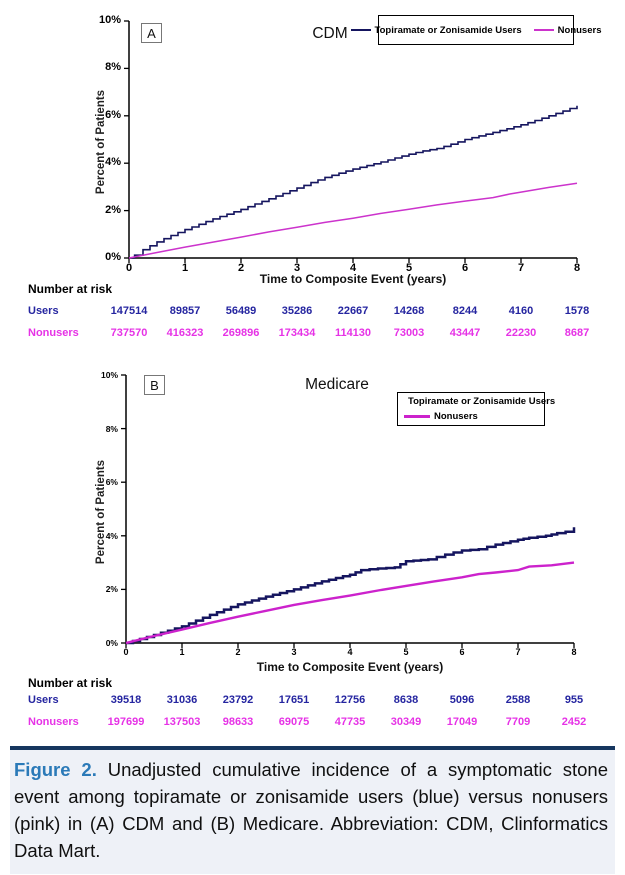 This screenshot has width=625, height=875. I want to click on panel-a-letter-box: A, so click(151, 33).